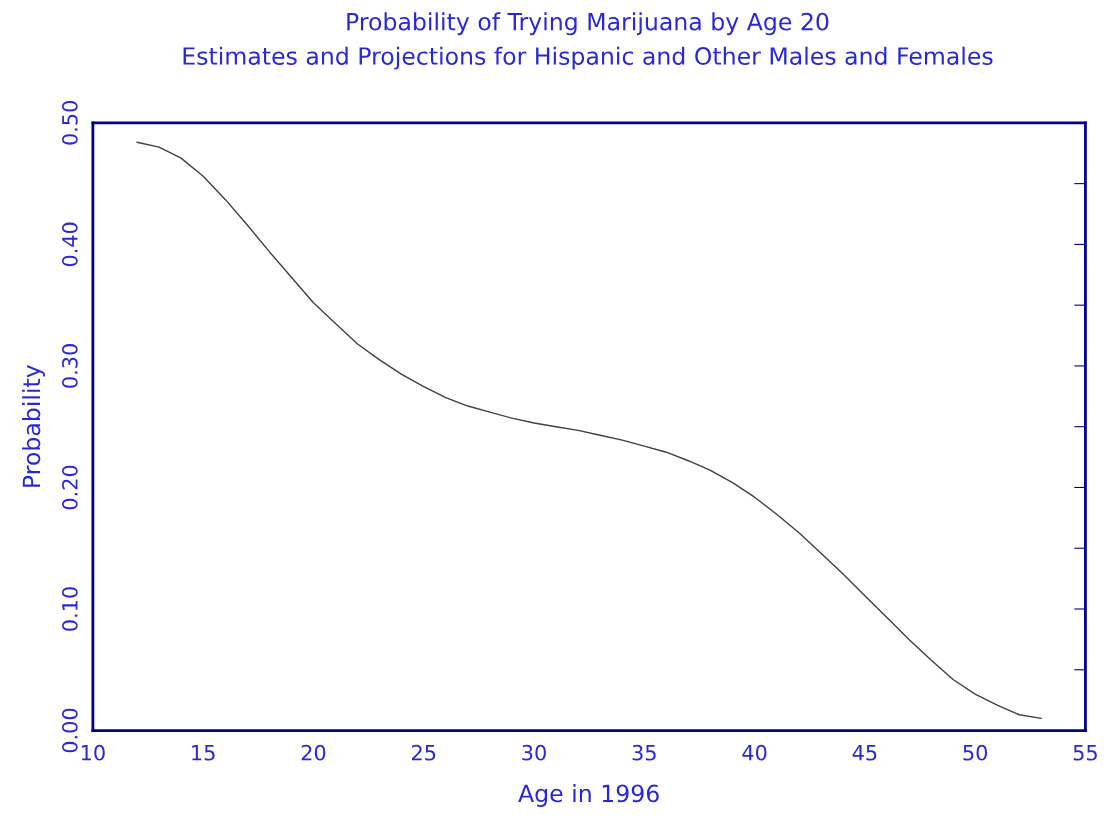 Image resolution: width=1119 pixels, height=819 pixels. Describe the element at coordinates (754, 752) in the screenshot. I see `x-tick-label: 40` at that location.